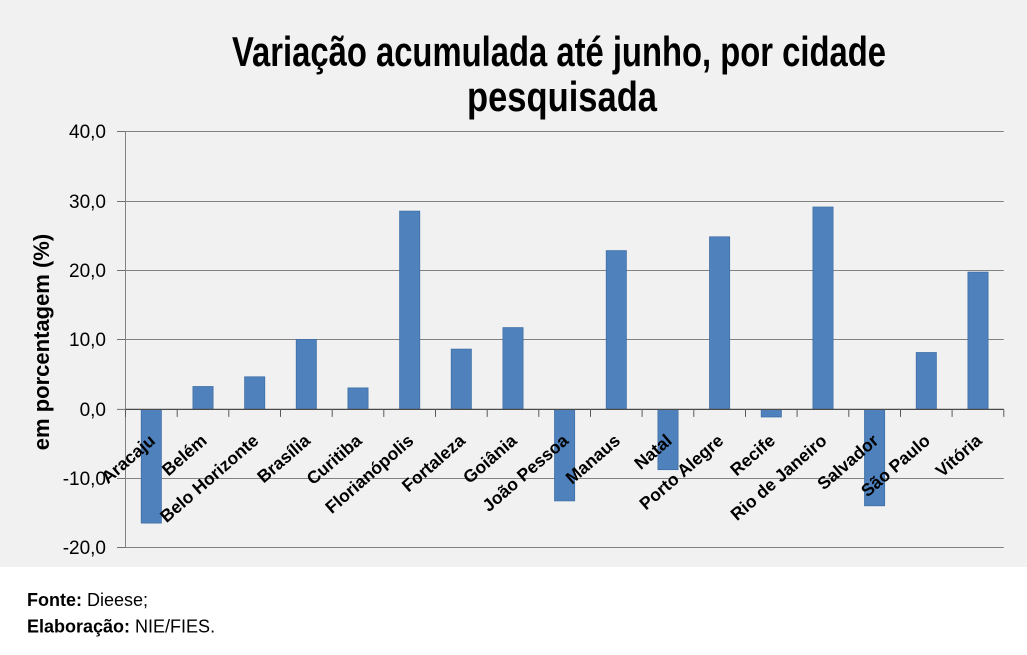 This screenshot has height=655, width=1027. Describe the element at coordinates (87, 132) in the screenshot. I see `svg-text: 40,0` at that location.